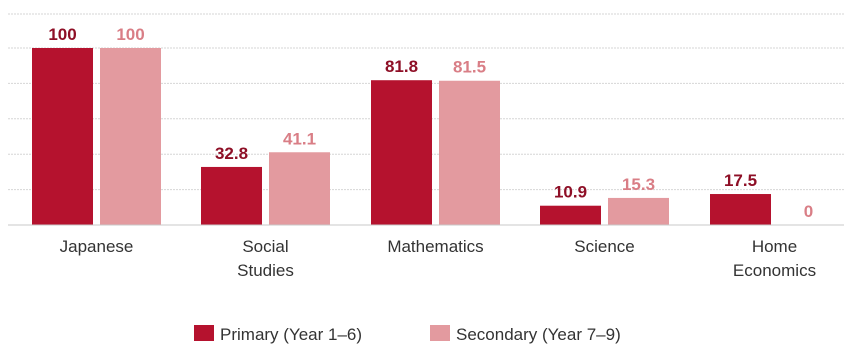 The width and height of the screenshot is (852, 347). Describe the element at coordinates (265, 246) in the screenshot. I see `category-label: Social` at that location.